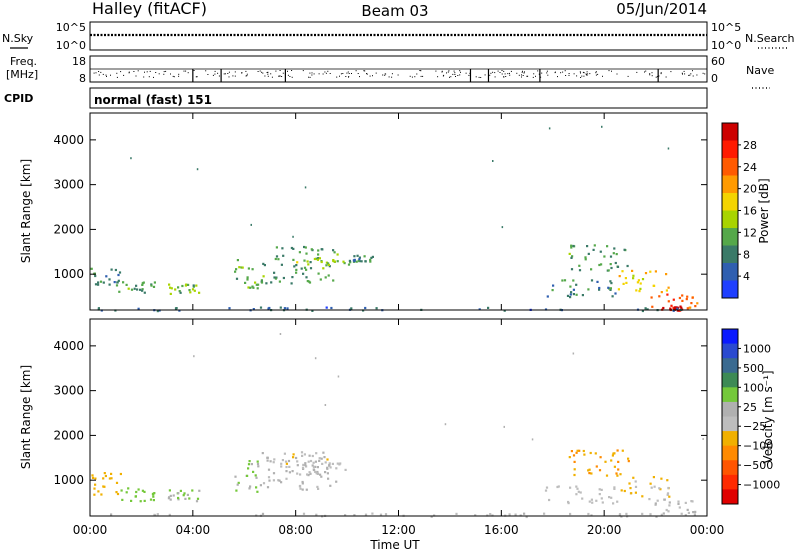  Describe the element at coordinates (604, 530) in the screenshot. I see `x-tick-label: 20:00` at that location.